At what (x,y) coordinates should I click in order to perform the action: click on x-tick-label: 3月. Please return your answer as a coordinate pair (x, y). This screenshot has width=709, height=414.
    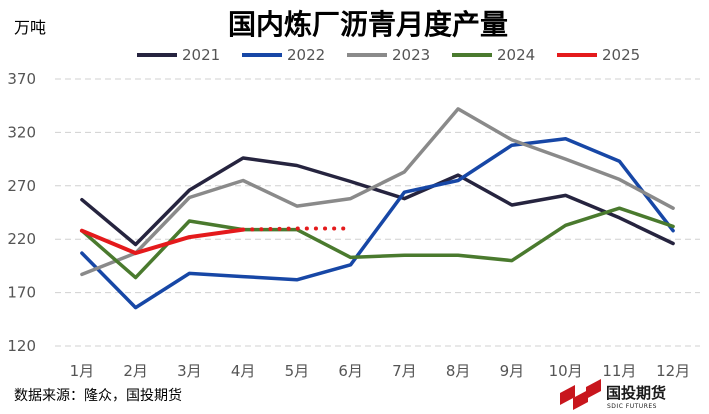
    Looking at the image, I should click on (189, 371).